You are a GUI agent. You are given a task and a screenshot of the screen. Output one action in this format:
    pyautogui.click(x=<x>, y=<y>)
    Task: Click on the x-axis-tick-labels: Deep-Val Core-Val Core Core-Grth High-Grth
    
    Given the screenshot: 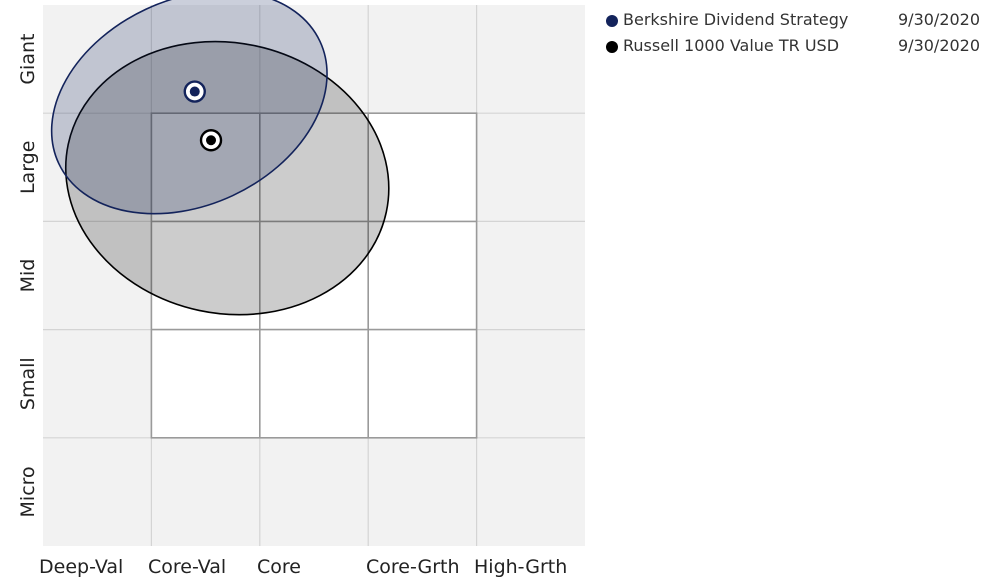 What is the action you would take?
    pyautogui.click(x=303, y=567)
    